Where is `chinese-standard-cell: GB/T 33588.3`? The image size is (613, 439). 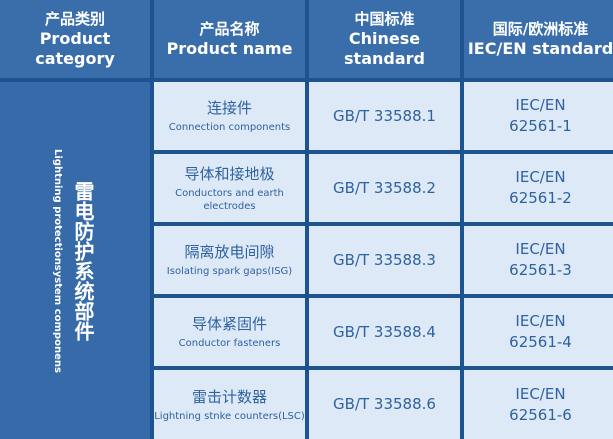 chinese-standard-cell: GB/T 33588.3 is located at coordinates (384, 260).